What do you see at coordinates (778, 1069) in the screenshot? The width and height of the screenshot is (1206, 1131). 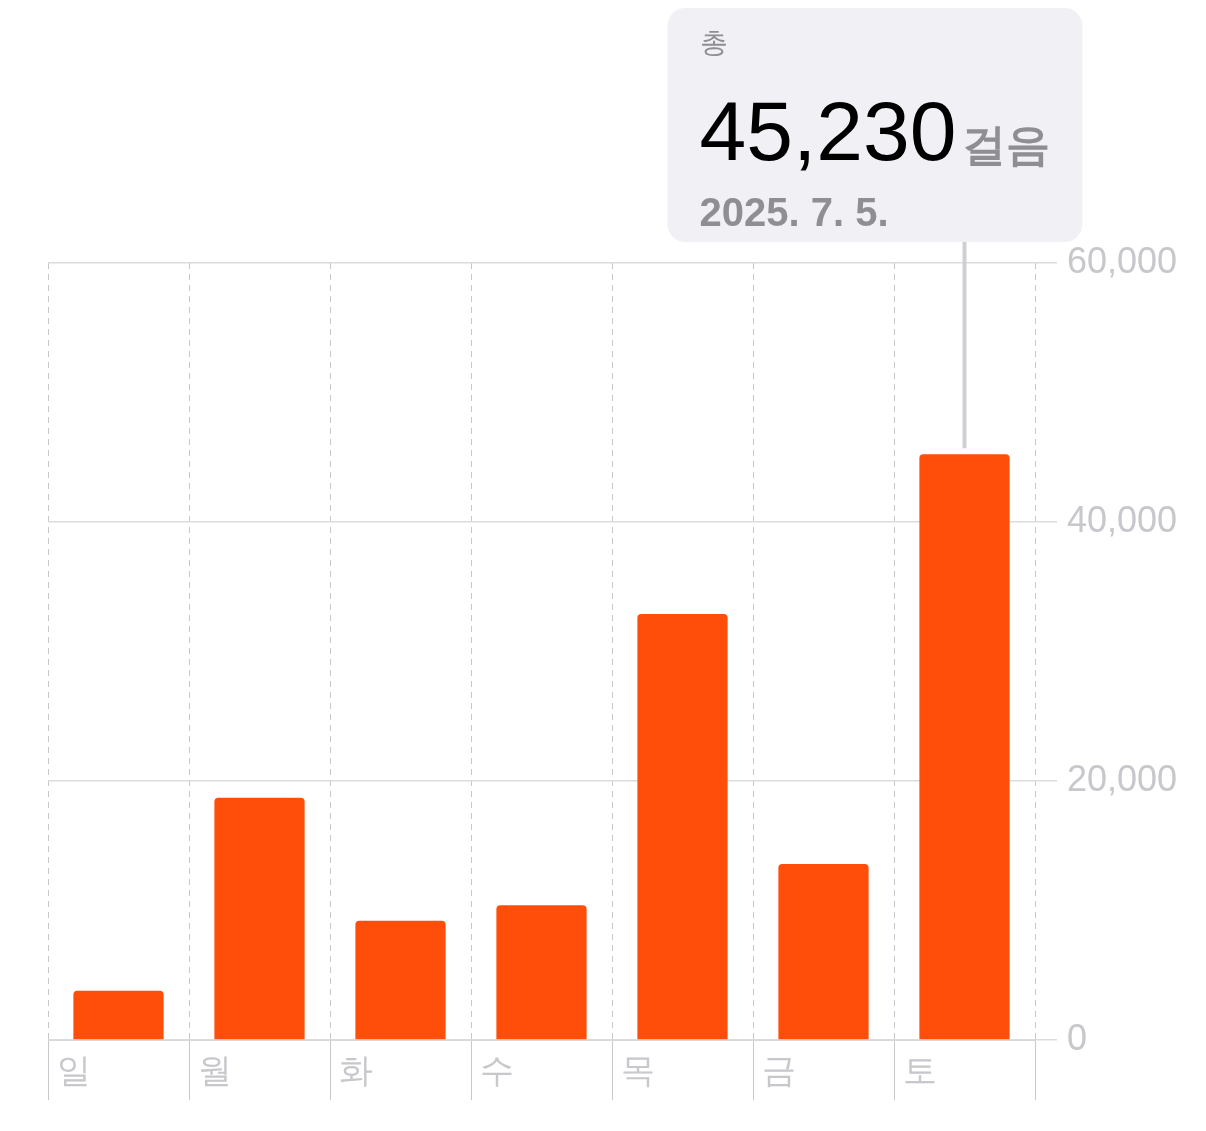 I see `x-tick-label: 금` at bounding box center [778, 1069].